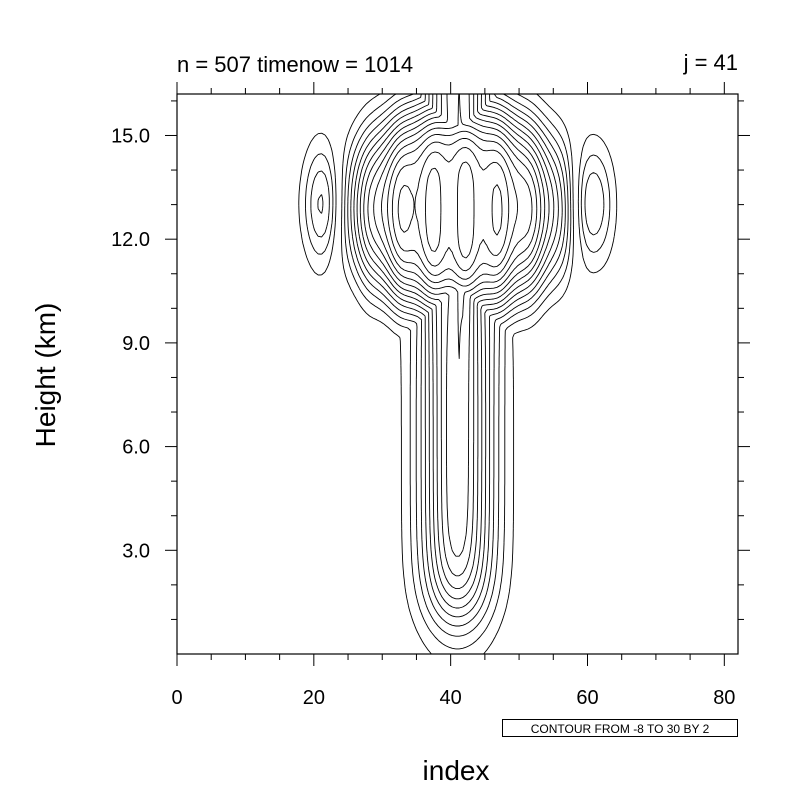 This screenshot has width=800, height=800. I want to click on y-tick-label: 3.0, so click(136, 551).